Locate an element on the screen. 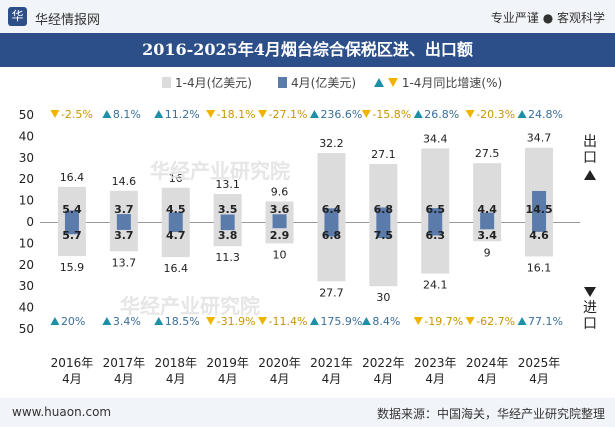 The height and width of the screenshot is (427, 615). export-cumulative-label: 9.6 is located at coordinates (280, 191).